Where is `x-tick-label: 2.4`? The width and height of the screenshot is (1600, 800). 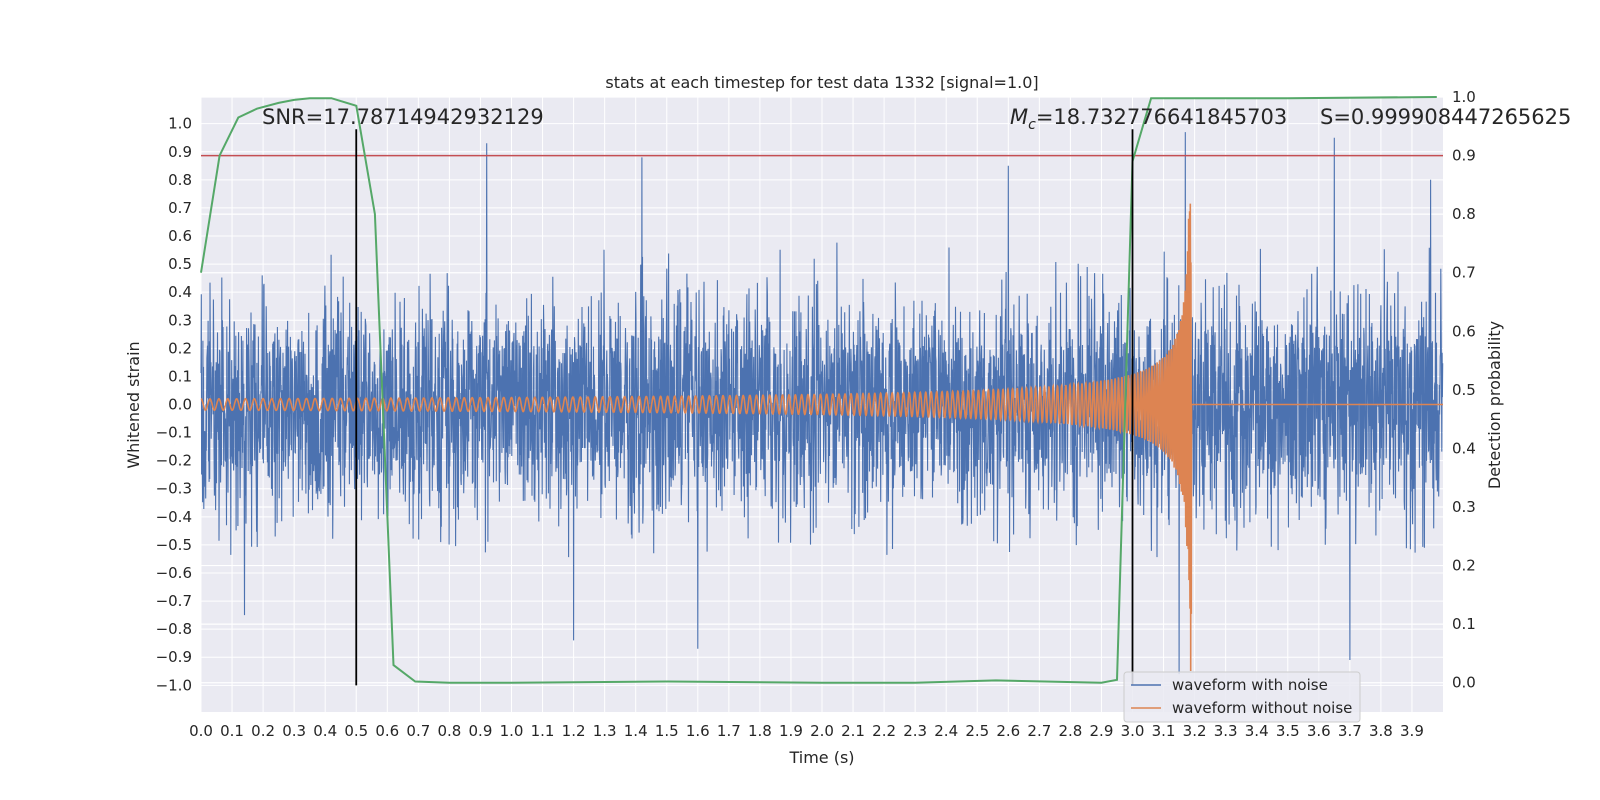 x-tick-label: 2.4 is located at coordinates (946, 731).